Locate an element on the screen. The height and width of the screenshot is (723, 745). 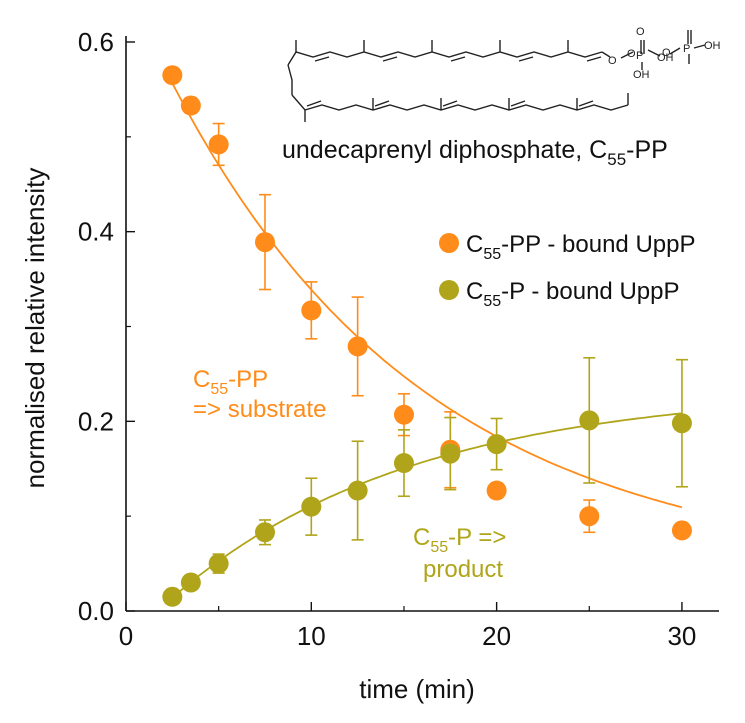
annotation-product: C55-P => is located at coordinates (459, 540).